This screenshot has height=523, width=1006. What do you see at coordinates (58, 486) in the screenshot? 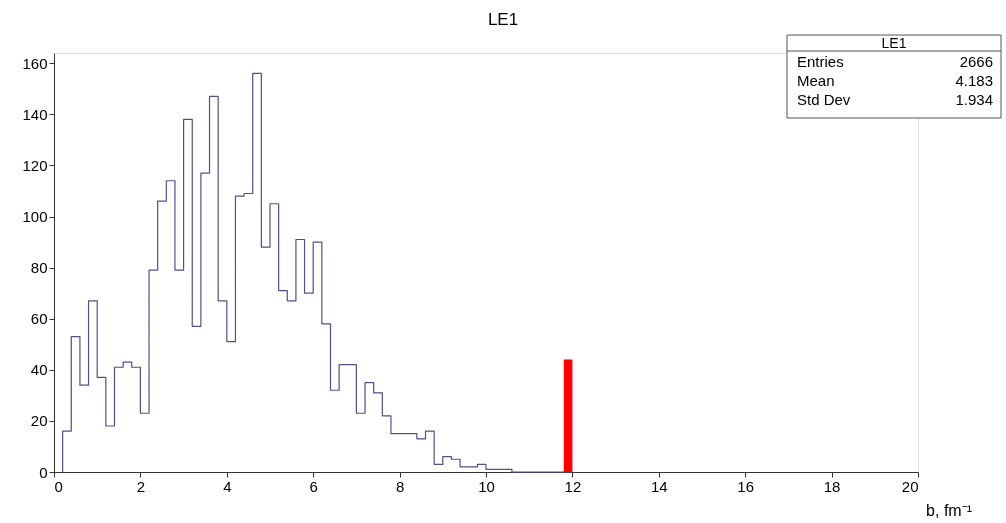
I see `x-tick-label: 0` at bounding box center [58, 486].